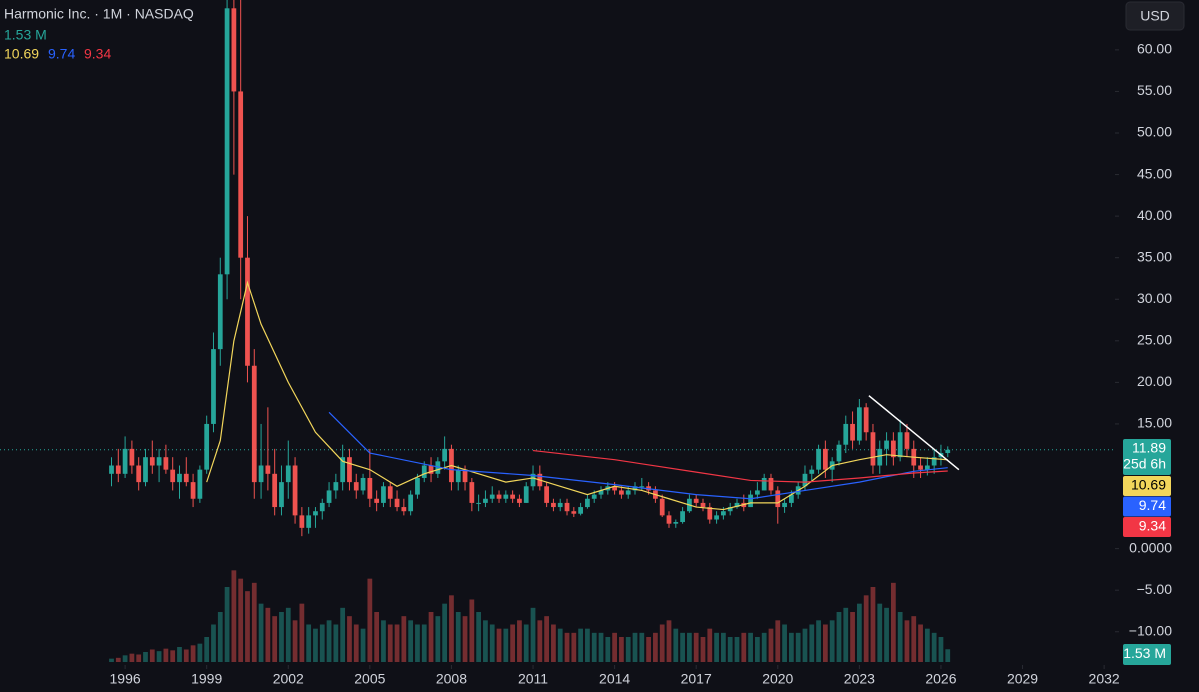  Describe the element at coordinates (1154, 298) in the screenshot. I see `y-tick-label: 30.00` at that location.